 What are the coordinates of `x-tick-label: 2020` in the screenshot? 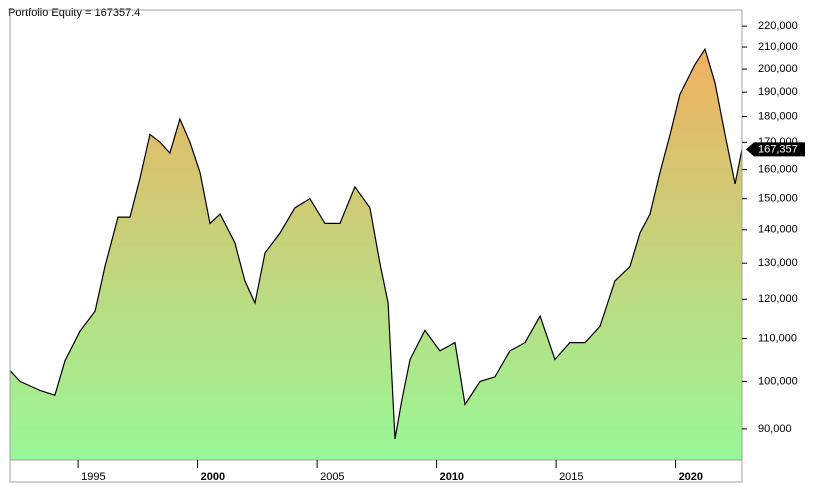 It's located at (691, 477).